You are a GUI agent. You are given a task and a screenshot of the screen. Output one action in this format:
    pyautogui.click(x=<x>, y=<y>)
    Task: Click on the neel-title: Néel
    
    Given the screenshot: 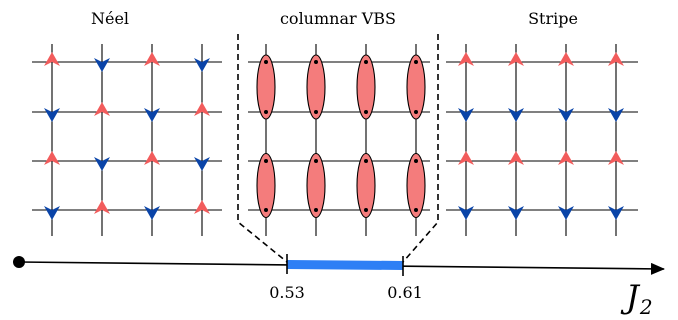 What is the action you would take?
    pyautogui.click(x=110, y=18)
    